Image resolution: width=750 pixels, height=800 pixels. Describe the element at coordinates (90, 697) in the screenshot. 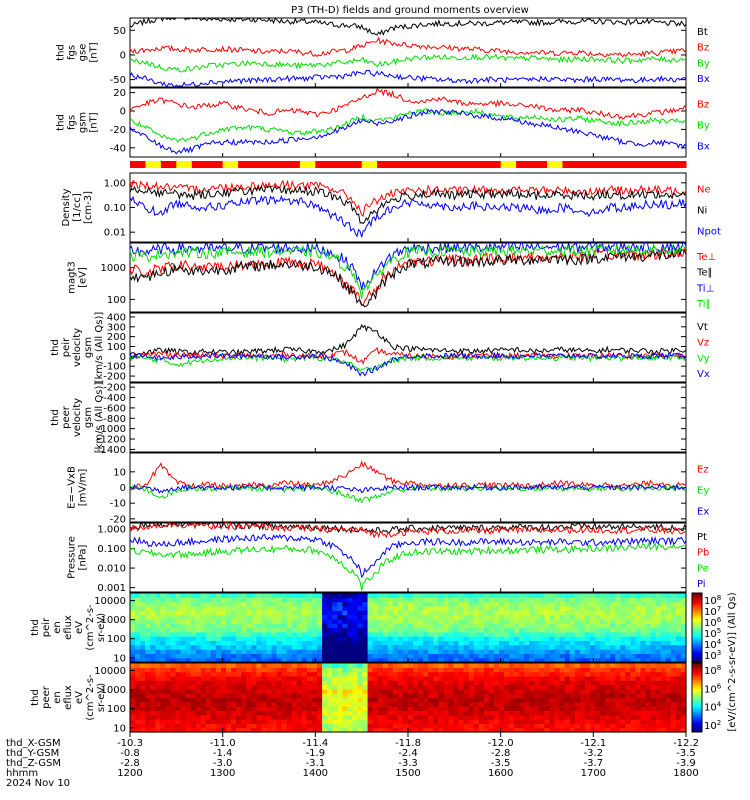

I see `y-axis-label: (cm^2-s-` at that location.